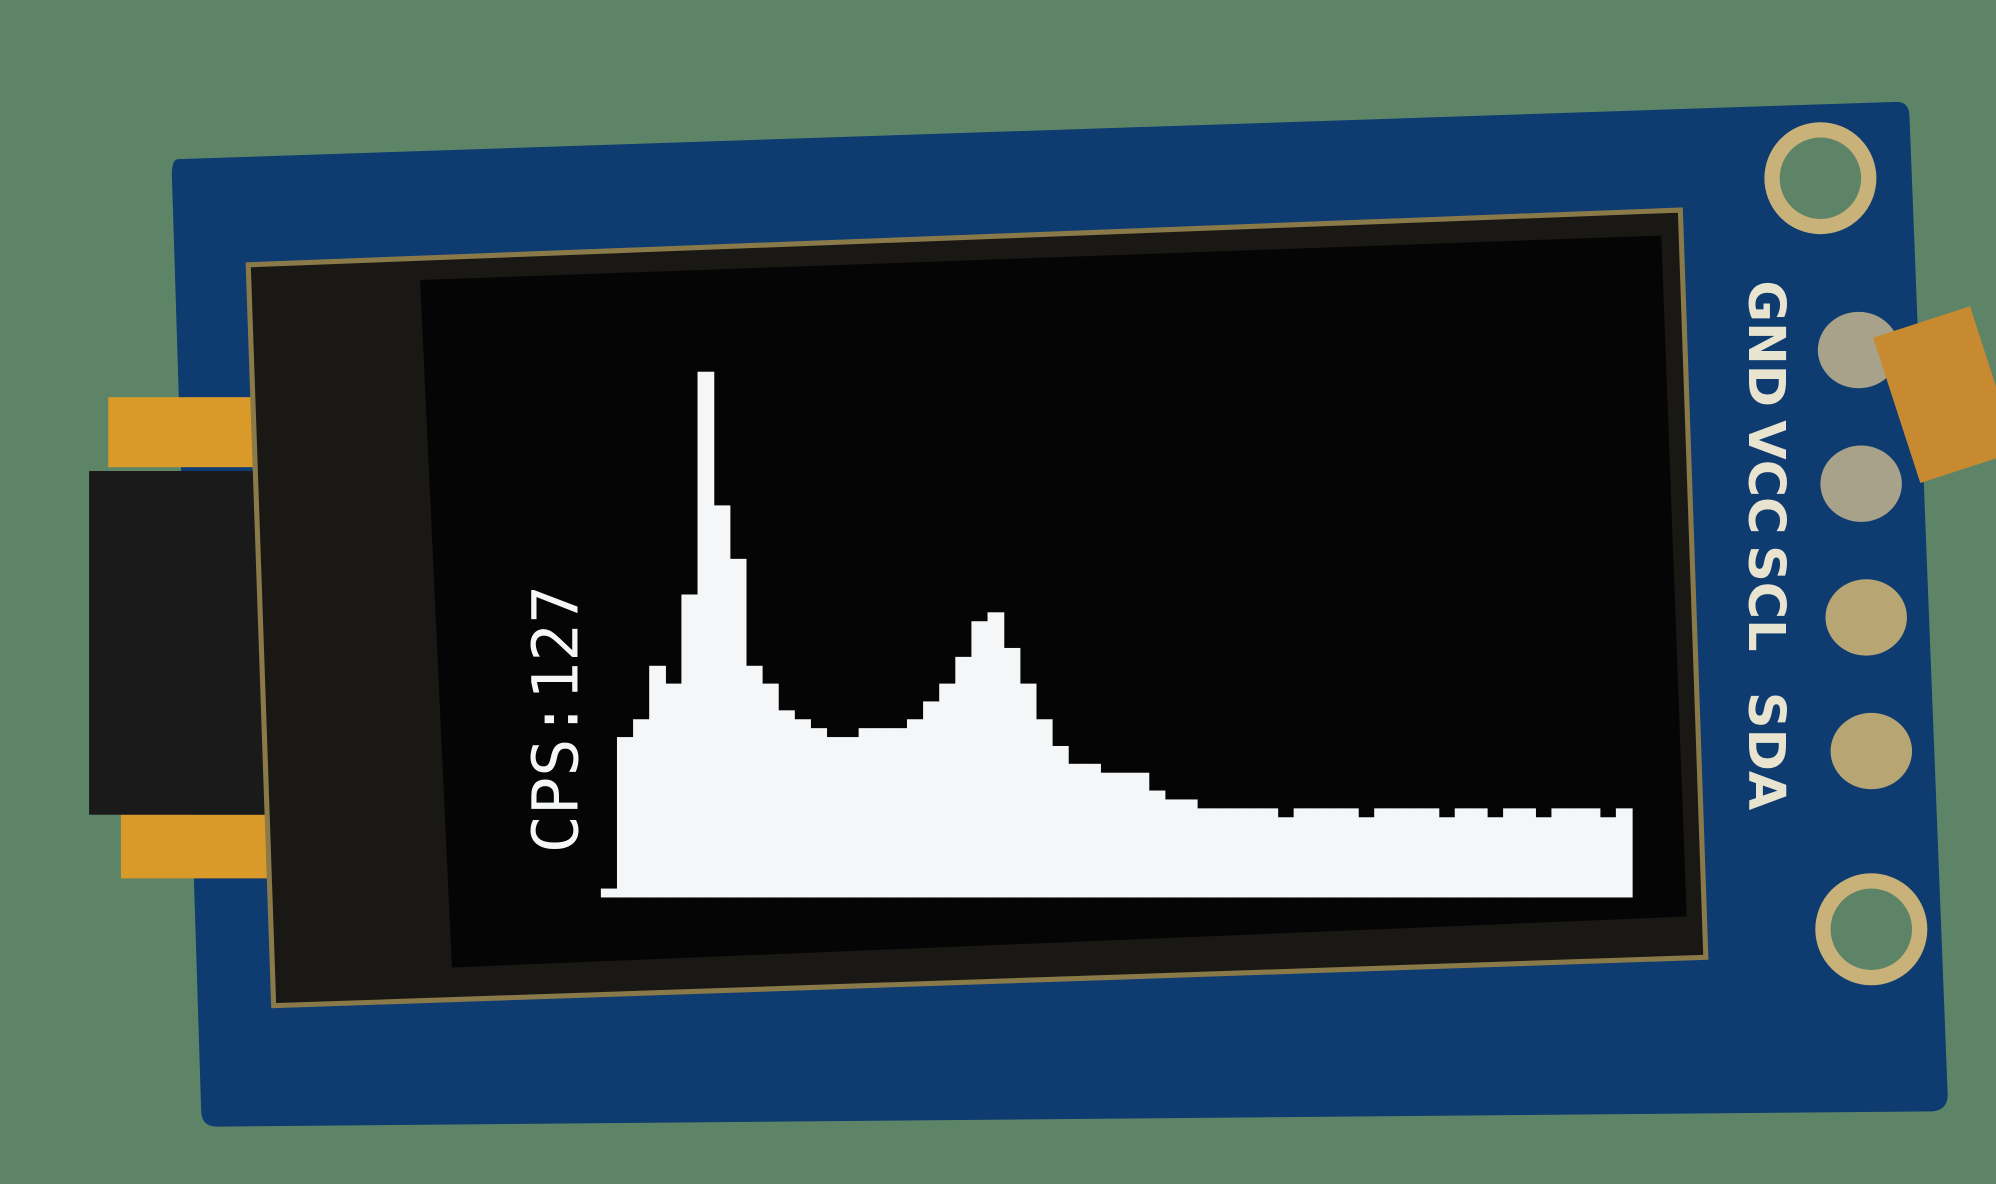  I want to click on pin-label: GND, so click(1765, 343).